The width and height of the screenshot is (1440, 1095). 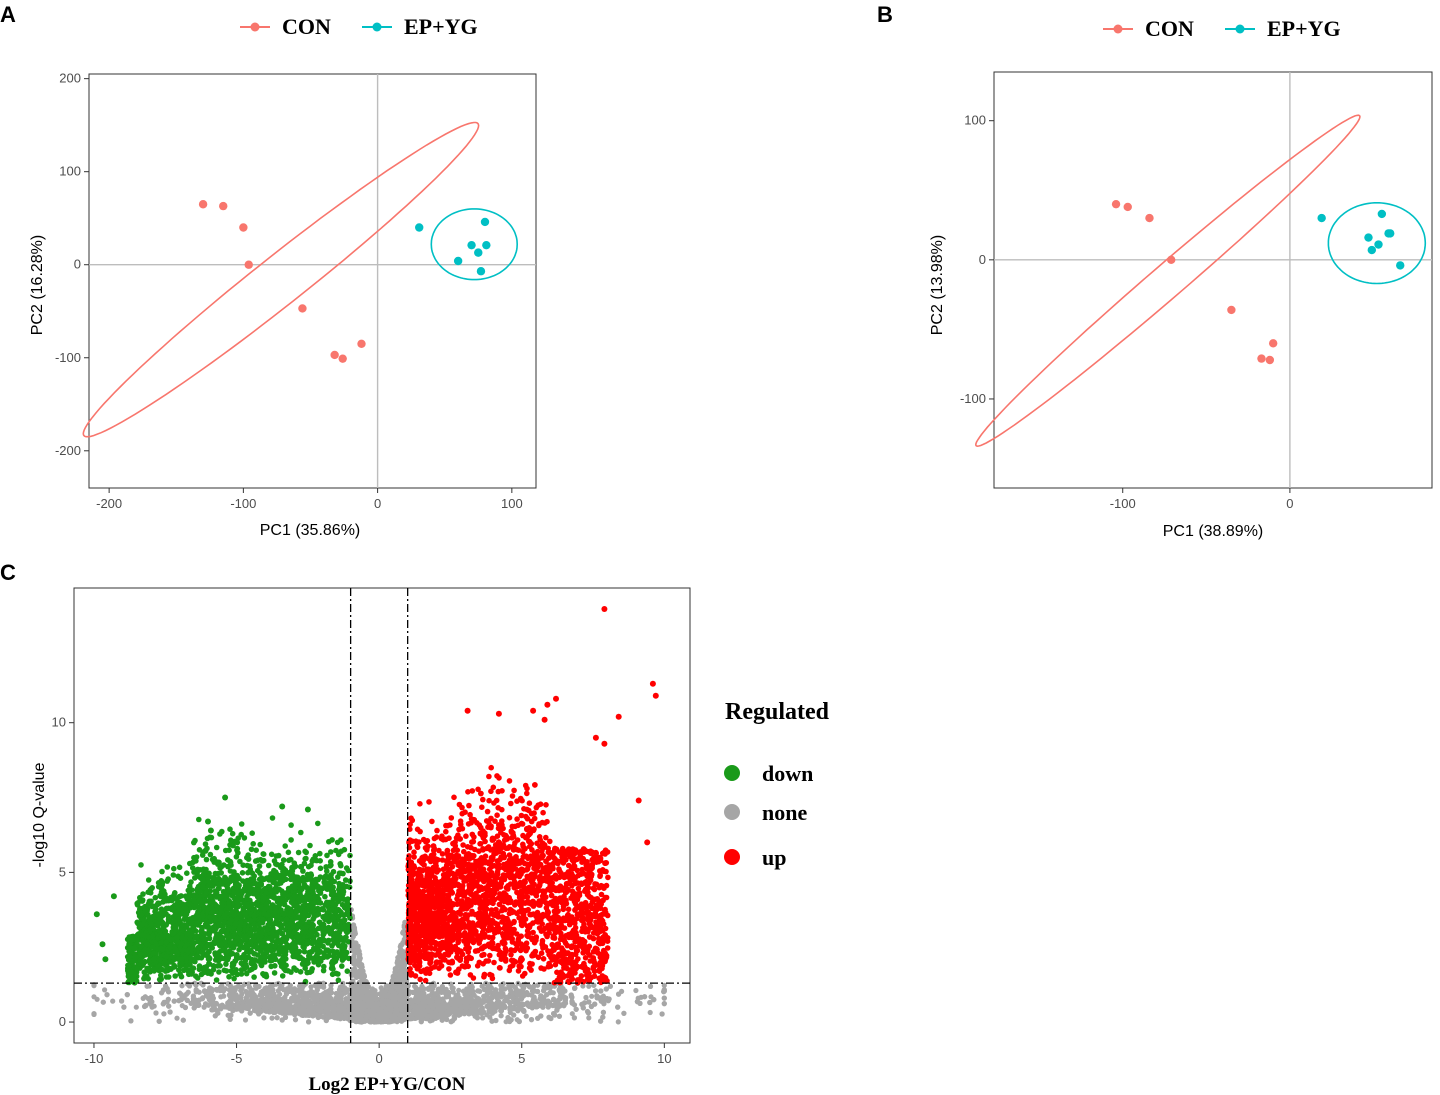 I want to click on panel-a-x-tick-label: 0, so click(x=377, y=503).